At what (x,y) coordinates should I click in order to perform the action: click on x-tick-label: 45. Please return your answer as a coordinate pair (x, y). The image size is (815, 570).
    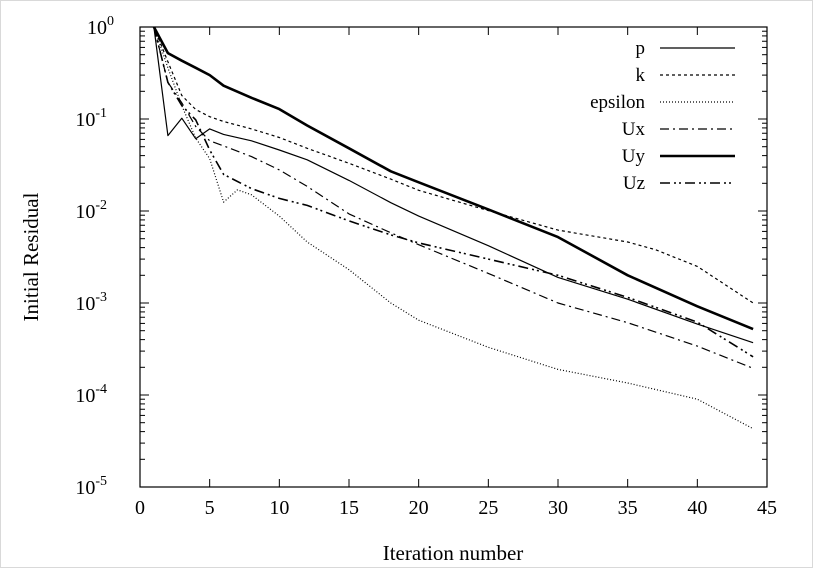
    Looking at the image, I should click on (767, 508).